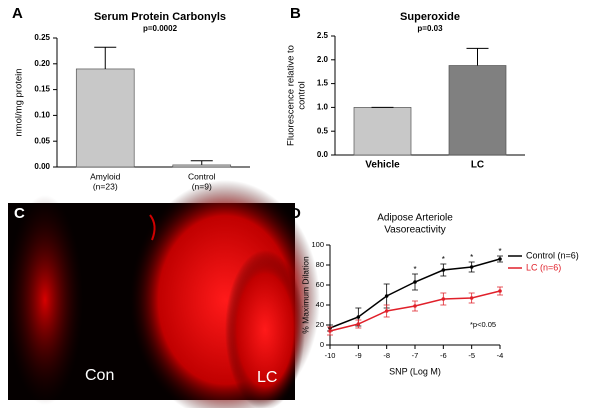 This screenshot has width=602, height=408. I want to click on x-tick-label: -6, so click(443, 355).